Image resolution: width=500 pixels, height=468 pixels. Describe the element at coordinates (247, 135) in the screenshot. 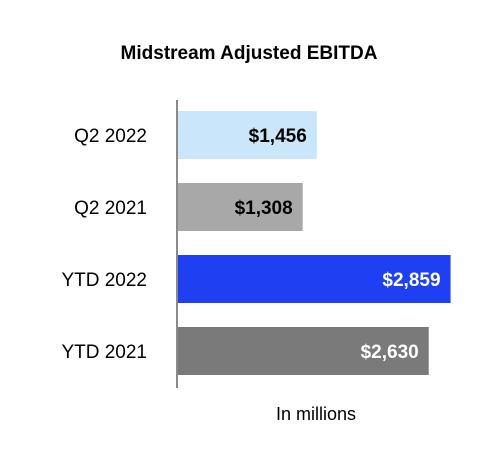

I see `bar-q2-2022` at that location.